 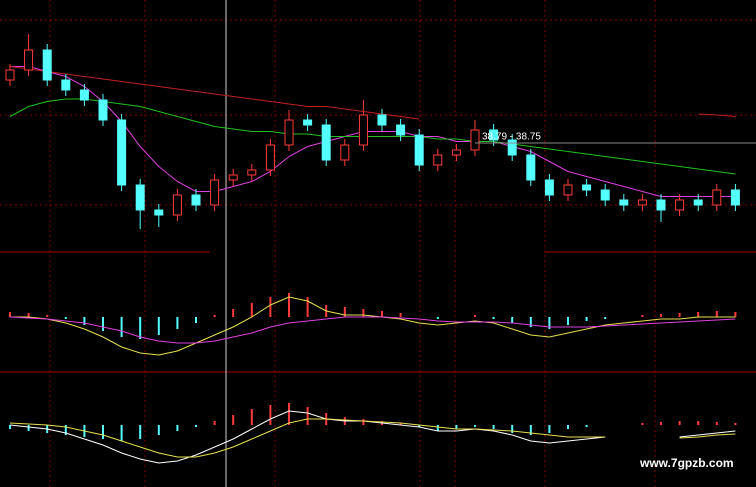 I want to click on watermark: www.7gpzb.com, so click(x=686, y=463).